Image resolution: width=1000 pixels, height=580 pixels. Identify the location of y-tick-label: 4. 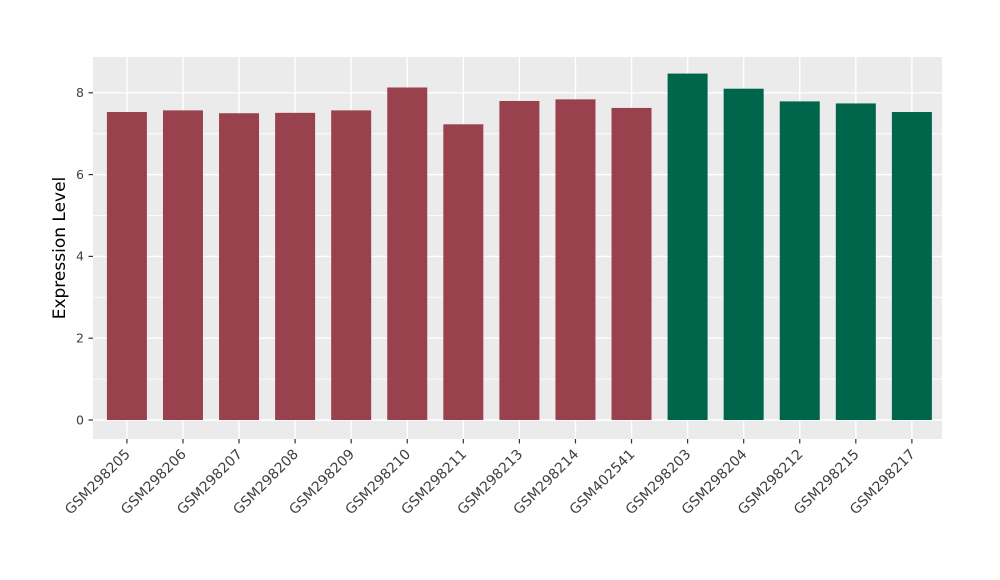
(80, 256).